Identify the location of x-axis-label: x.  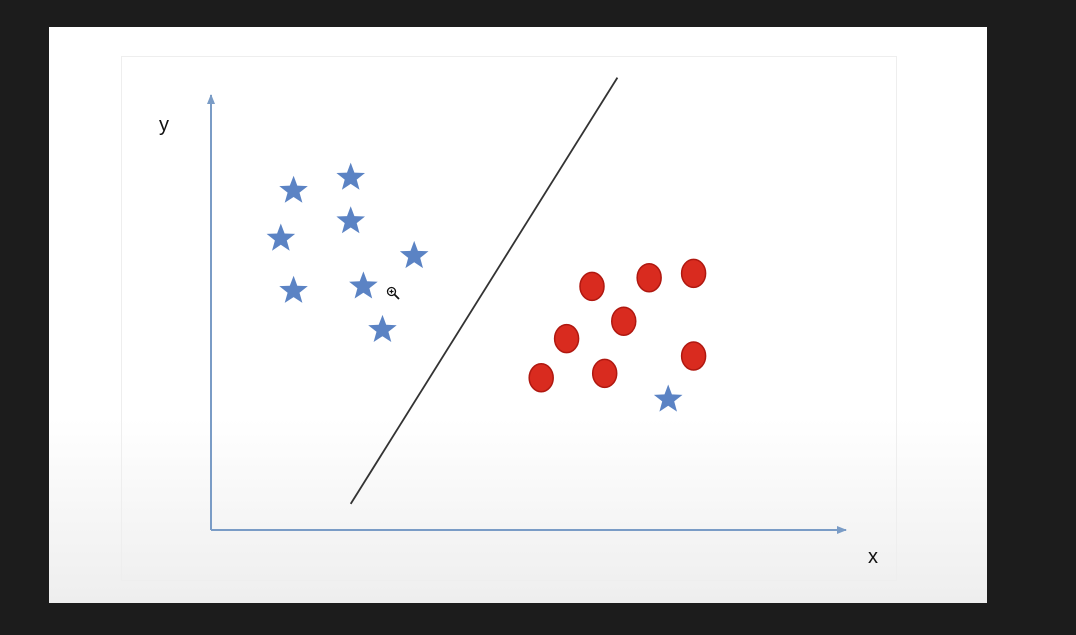
(873, 557).